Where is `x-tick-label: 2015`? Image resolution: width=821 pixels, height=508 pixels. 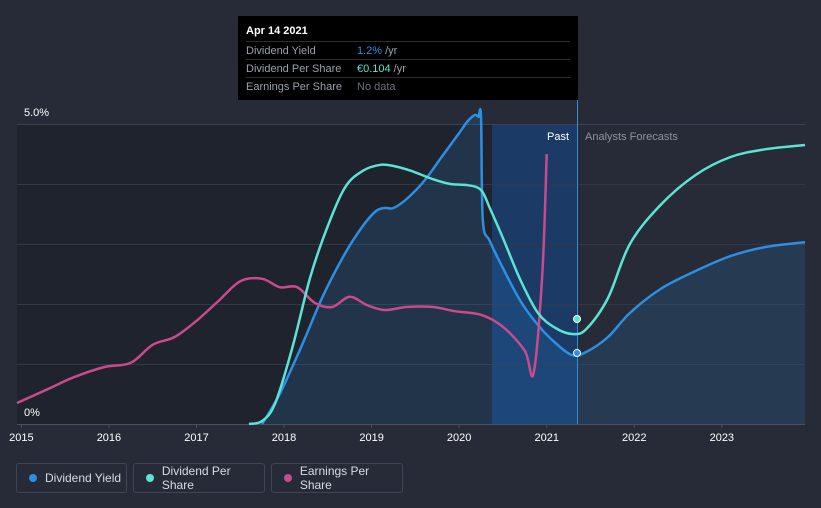
x-tick-label: 2015 is located at coordinates (21, 438).